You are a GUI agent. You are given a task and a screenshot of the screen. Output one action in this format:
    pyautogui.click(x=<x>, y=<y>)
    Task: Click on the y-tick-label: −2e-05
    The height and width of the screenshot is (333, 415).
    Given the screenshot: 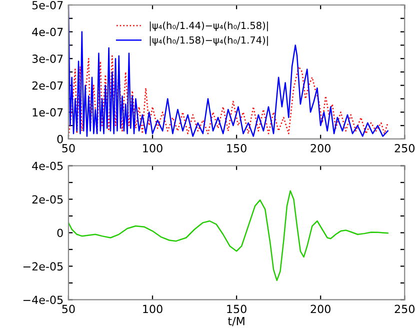 What is the action you would take?
    pyautogui.click(x=43, y=266)
    